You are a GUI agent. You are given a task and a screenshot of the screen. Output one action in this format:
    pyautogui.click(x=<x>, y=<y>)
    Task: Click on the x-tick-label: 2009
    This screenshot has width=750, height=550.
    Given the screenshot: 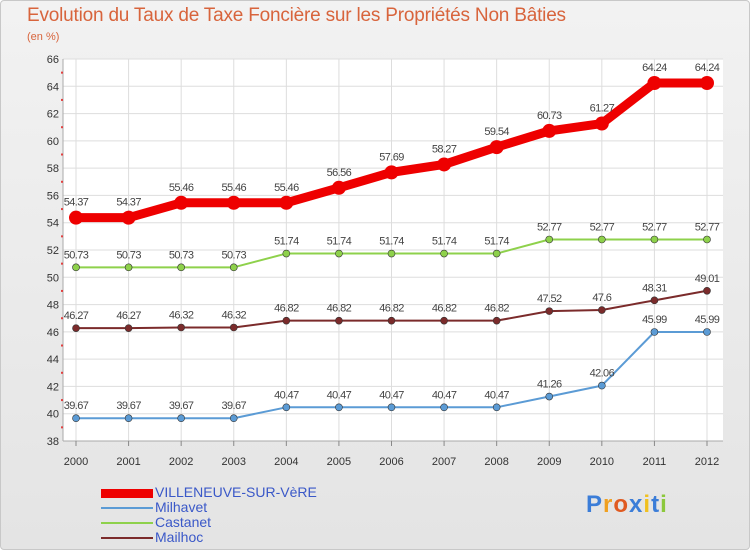 What is the action you would take?
    pyautogui.click(x=549, y=462)
    